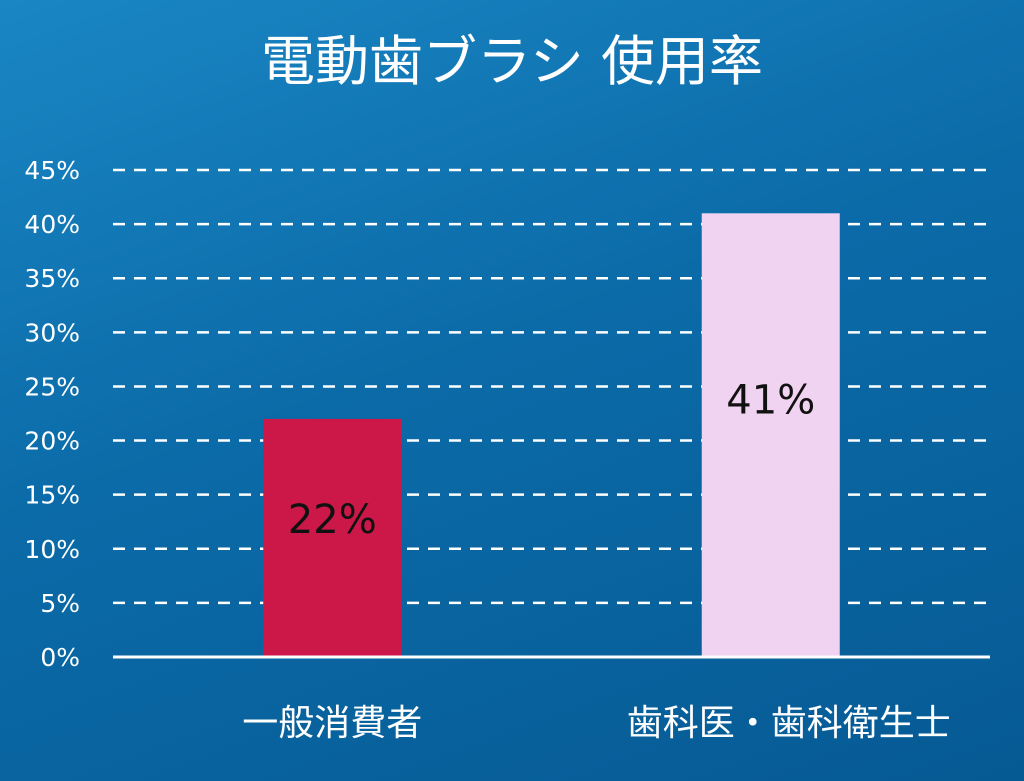 This screenshot has height=781, width=1024. I want to click on category-label: 一般消費者, so click(332, 723).